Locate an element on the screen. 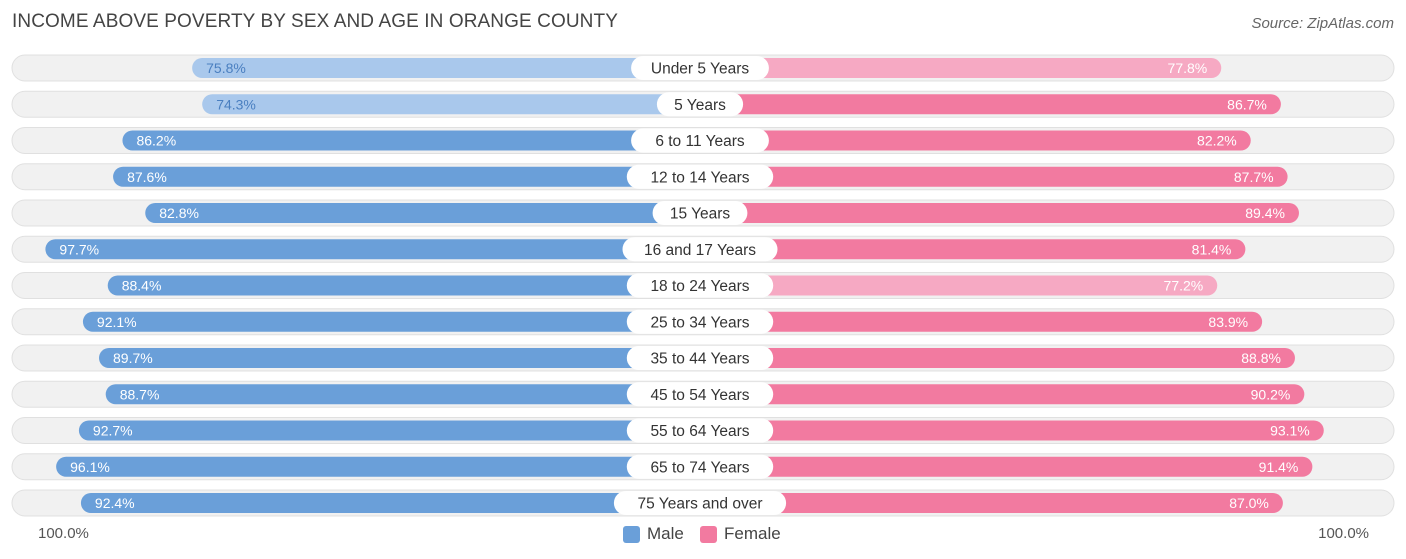 This screenshot has width=1406, height=559. female-value-label: 87.0% is located at coordinates (1249, 503).